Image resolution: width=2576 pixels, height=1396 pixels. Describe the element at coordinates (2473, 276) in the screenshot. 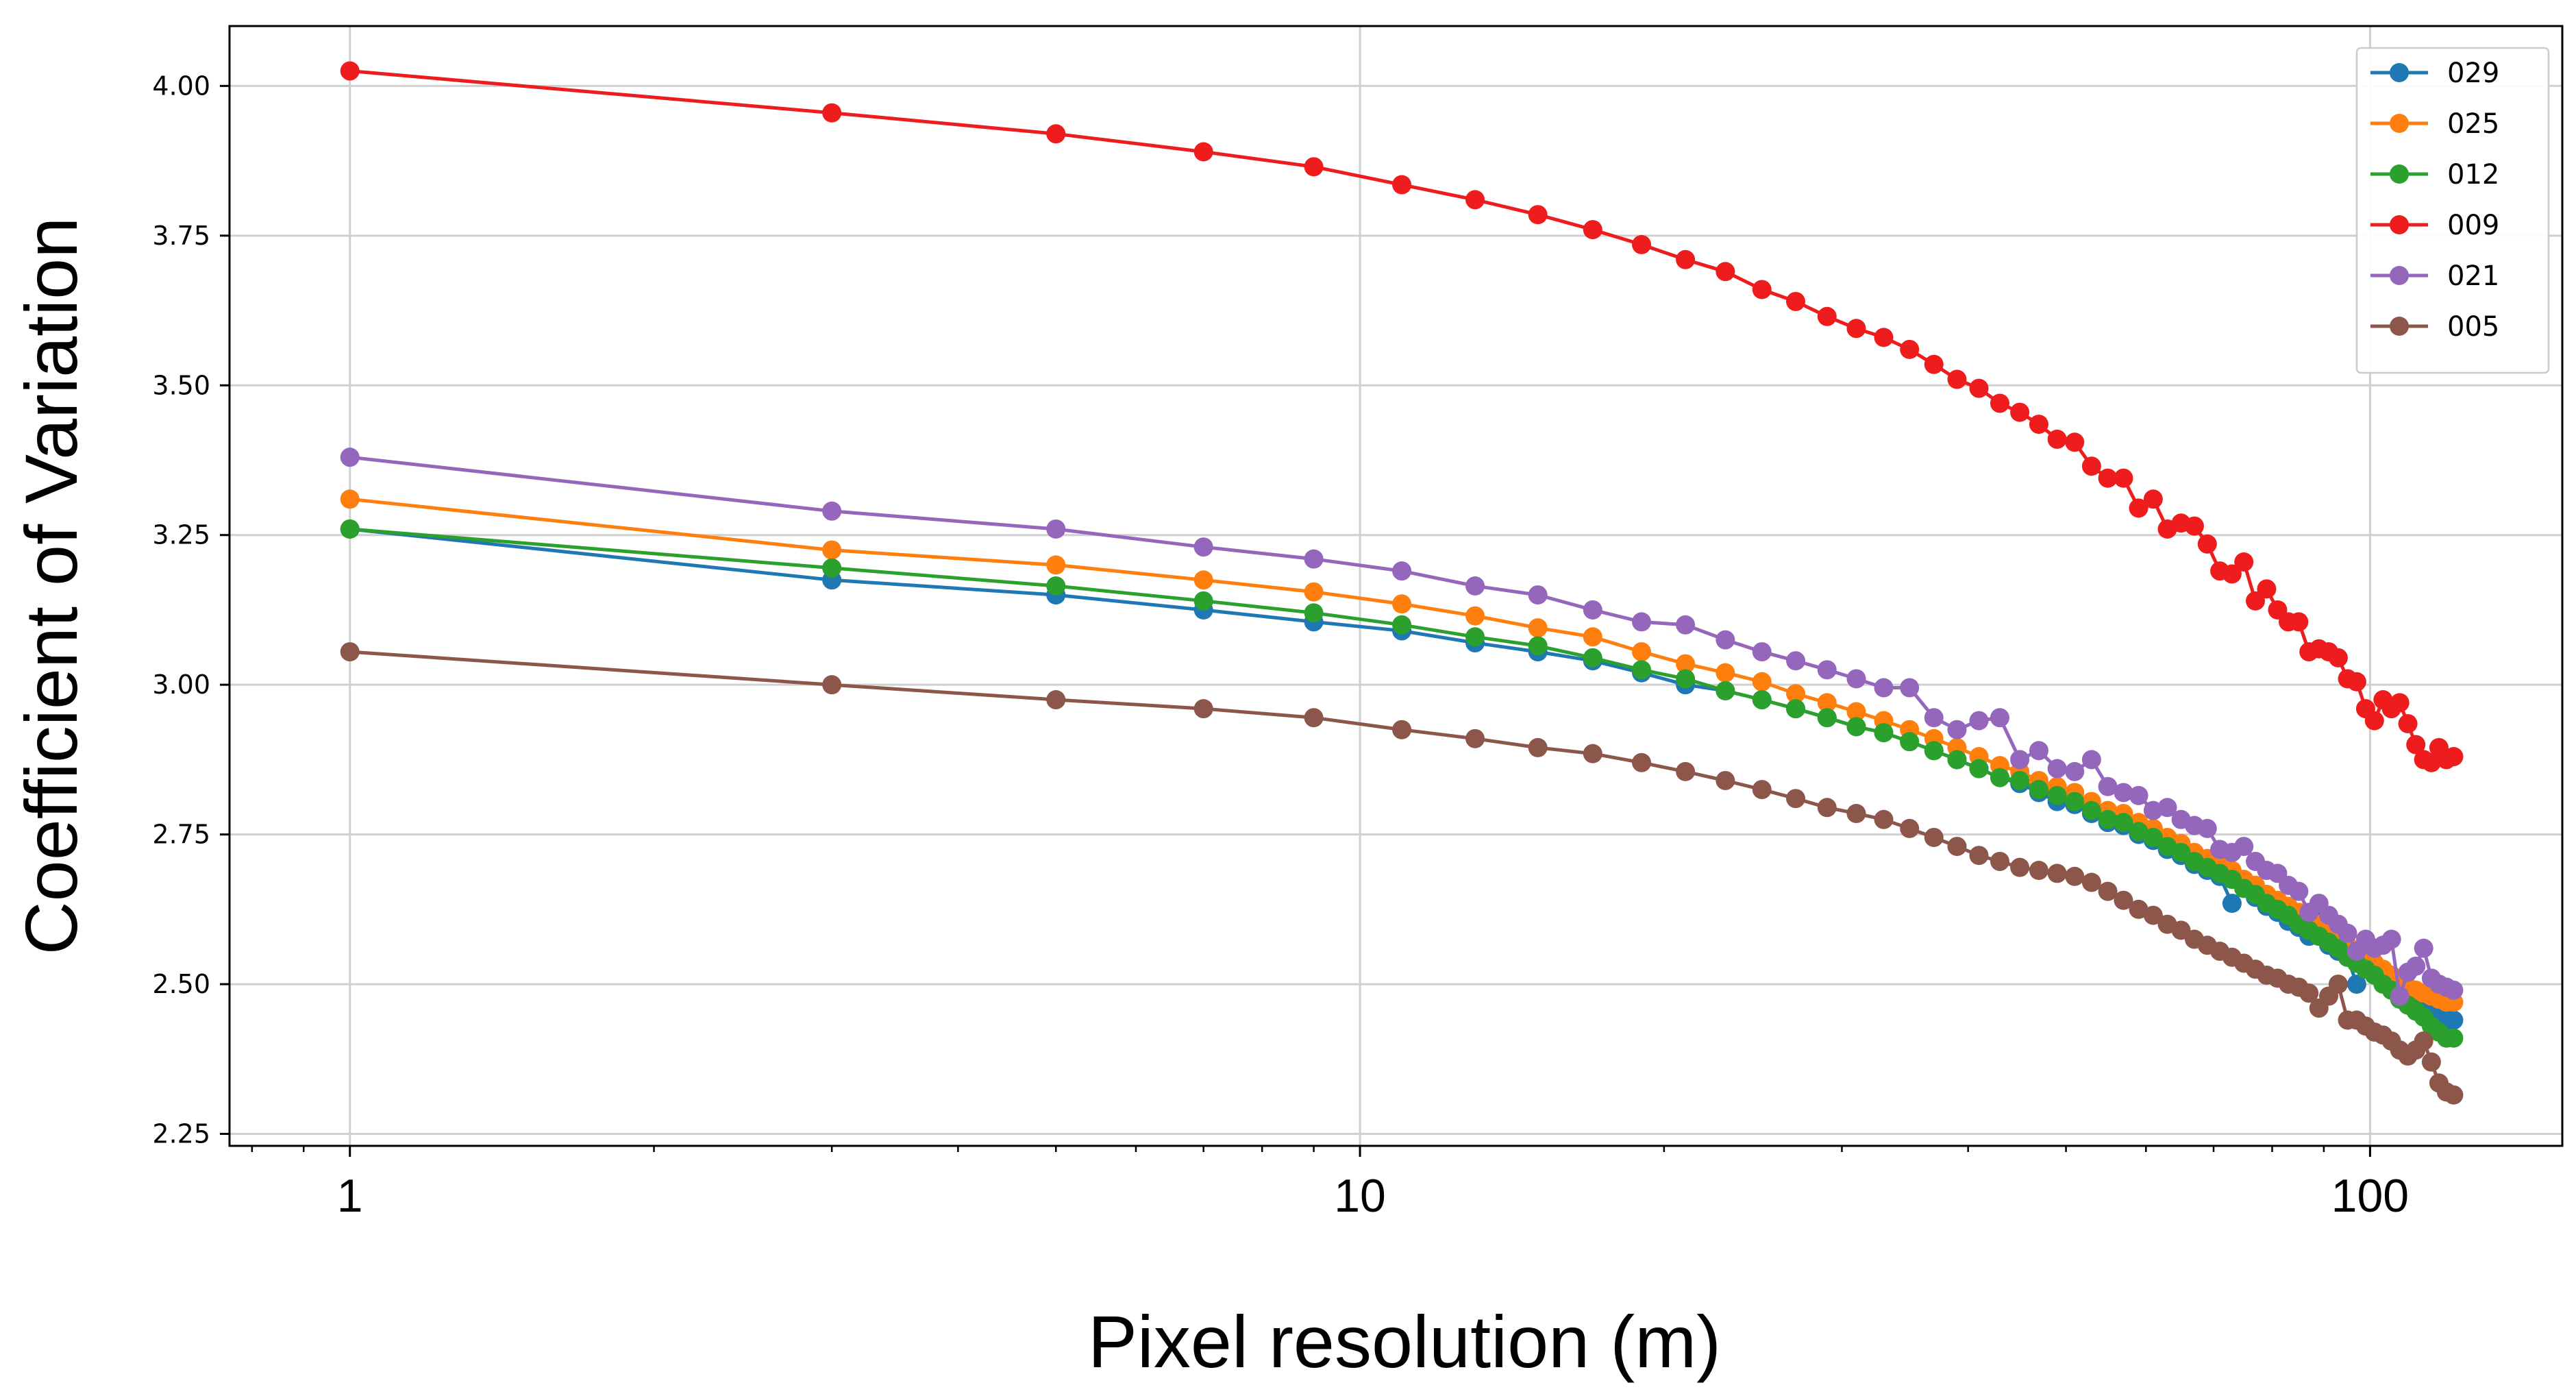

I see `legend-label: 021` at that location.